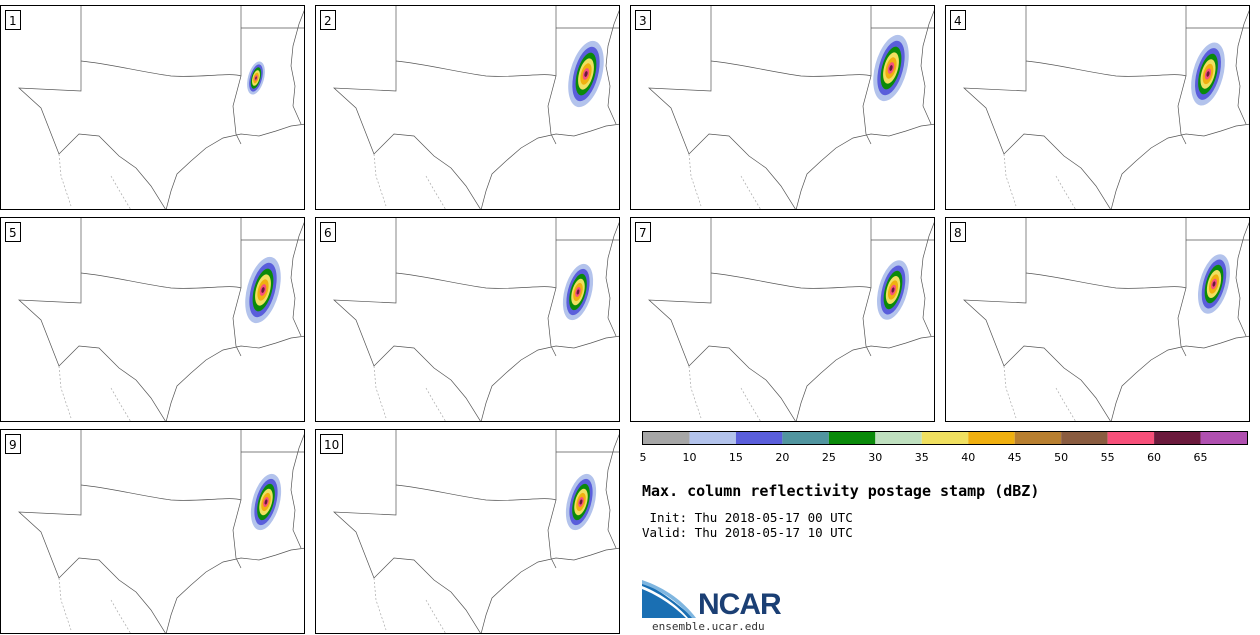 Image resolution: width=1260 pixels, height=635 pixels. I want to click on stamp-panel-3: 3, so click(782, 107).